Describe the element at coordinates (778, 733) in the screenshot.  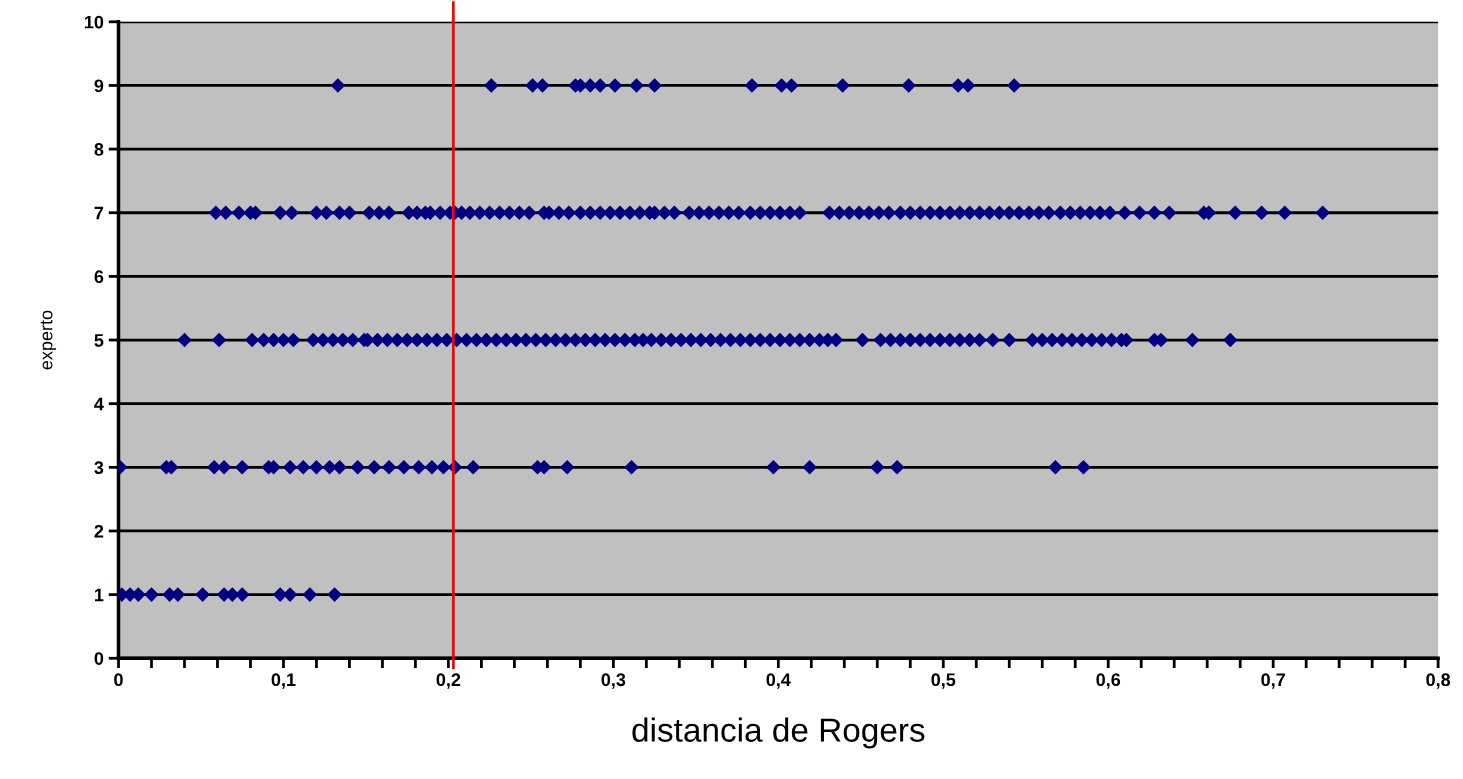
I see `x-axis-title: distancia de Rogers` at that location.